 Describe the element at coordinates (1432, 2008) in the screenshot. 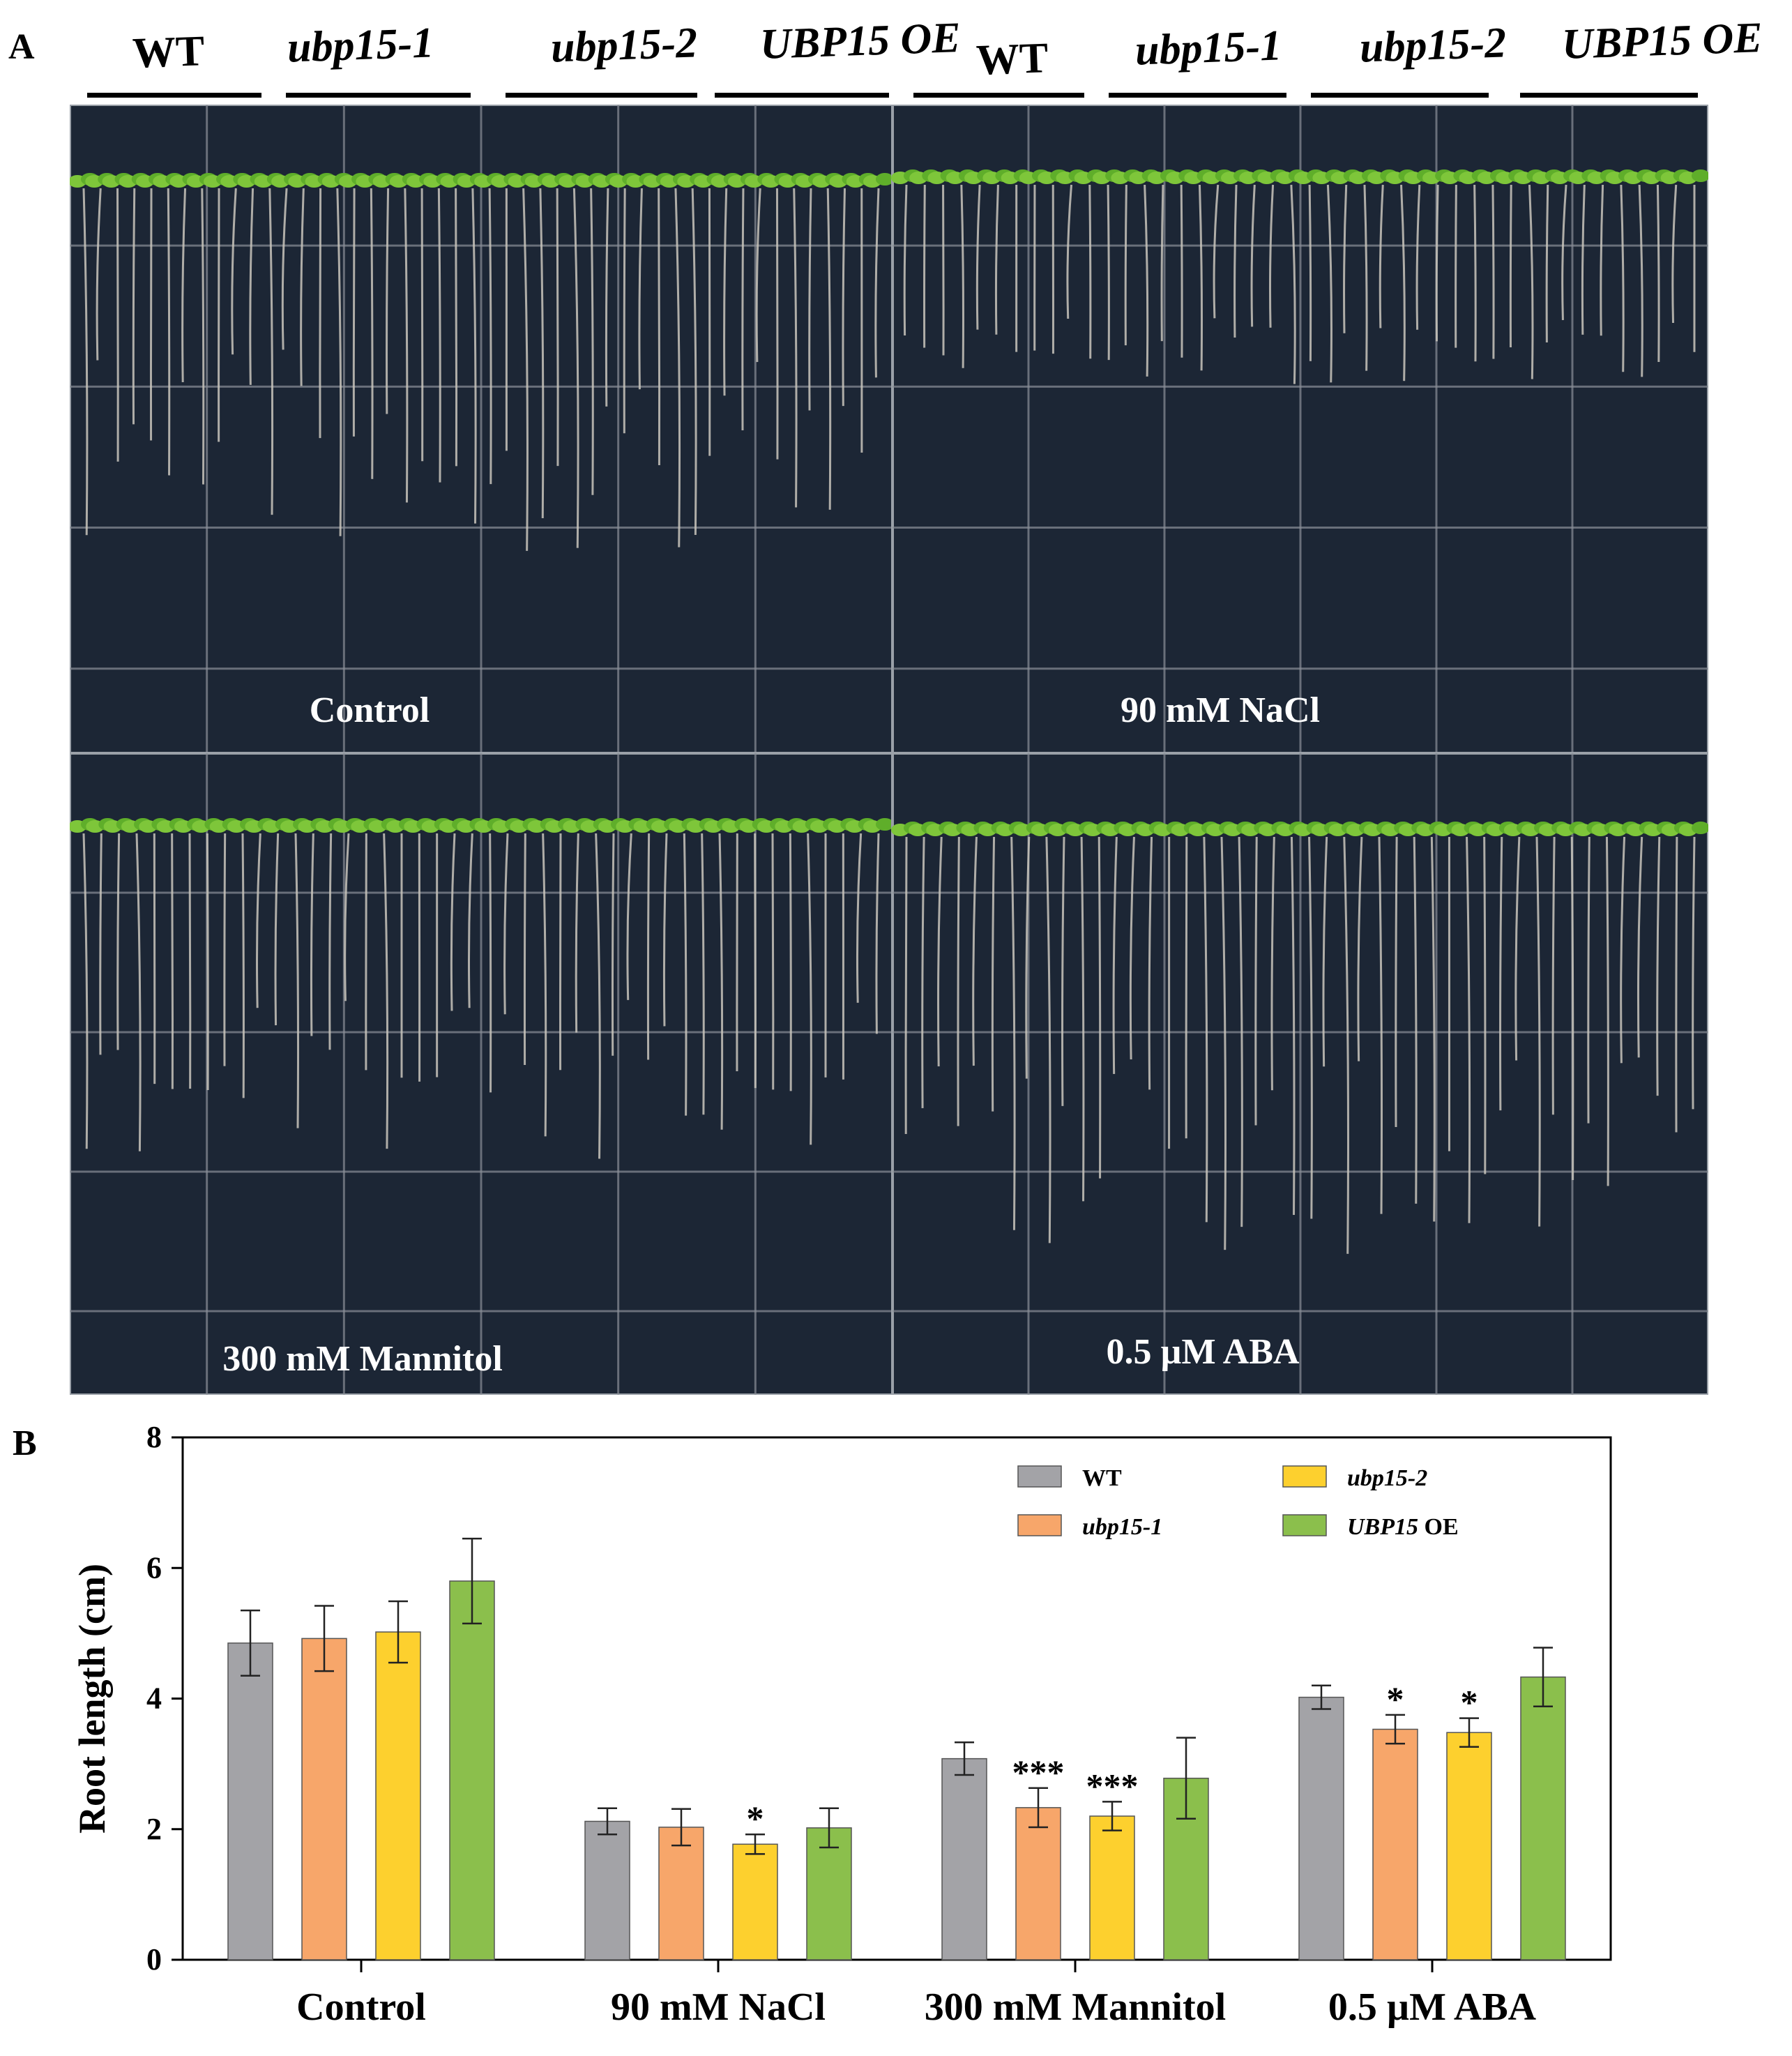

I see `x-tick-label: 0.5 µM ABA` at that location.